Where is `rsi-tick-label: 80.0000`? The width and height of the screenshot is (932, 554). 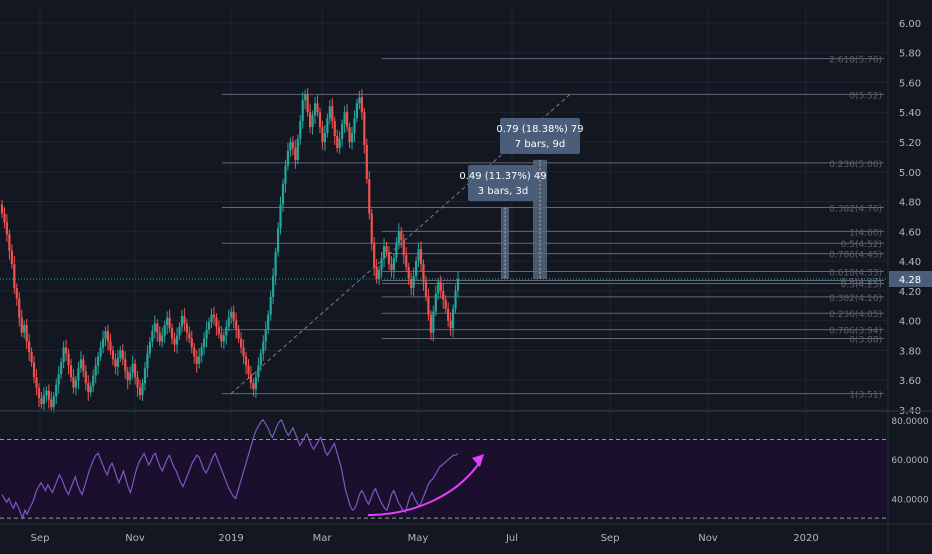
rsi-tick-label: 80.0000 is located at coordinates (909, 422).